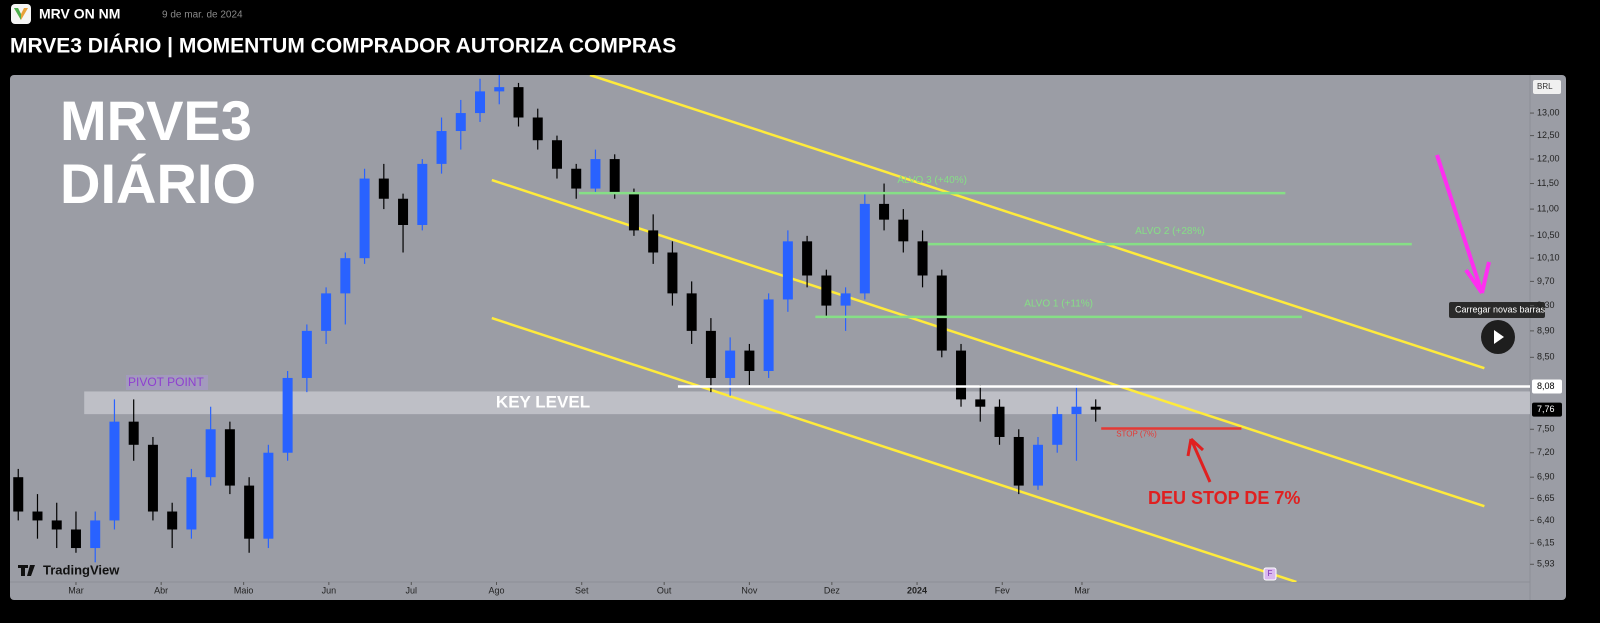  Describe the element at coordinates (932, 180) in the screenshot. I see `level-label: ALVO 3 (+40%)` at that location.